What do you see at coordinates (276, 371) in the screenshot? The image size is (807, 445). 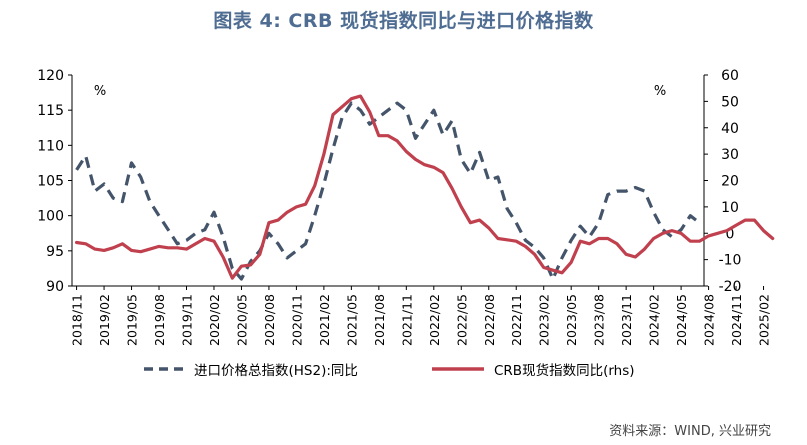 I see `legend-label-import-price: 进口价格总指数(HS2):同比` at bounding box center [276, 371].